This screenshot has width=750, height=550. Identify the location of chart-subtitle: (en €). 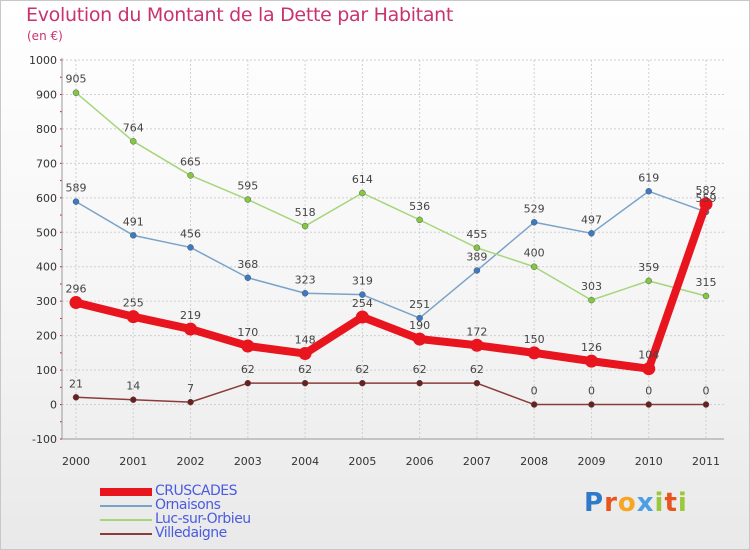
(45, 36).